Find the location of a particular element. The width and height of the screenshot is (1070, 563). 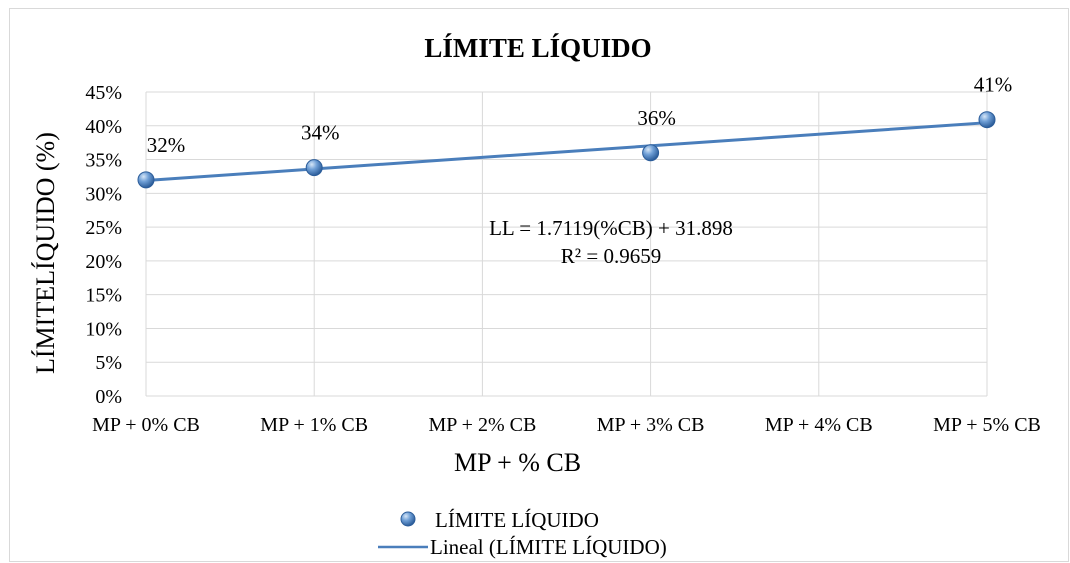

data-label: 36% is located at coordinates (656, 118).